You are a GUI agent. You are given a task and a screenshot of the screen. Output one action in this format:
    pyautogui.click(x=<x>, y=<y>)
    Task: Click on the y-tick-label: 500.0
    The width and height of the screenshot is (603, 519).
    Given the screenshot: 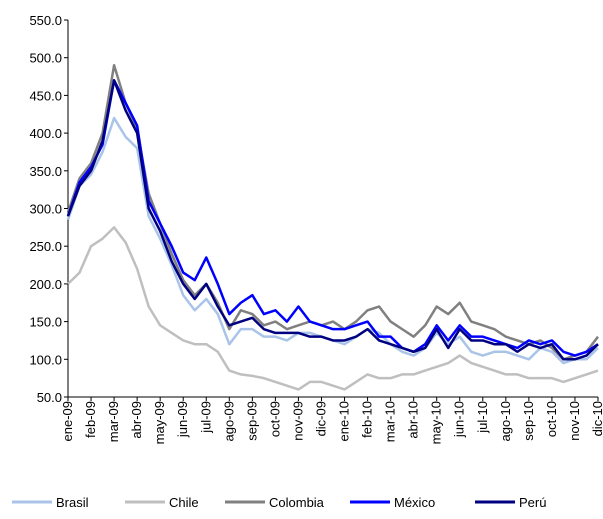 What is the action you would take?
    pyautogui.click(x=45, y=58)
    